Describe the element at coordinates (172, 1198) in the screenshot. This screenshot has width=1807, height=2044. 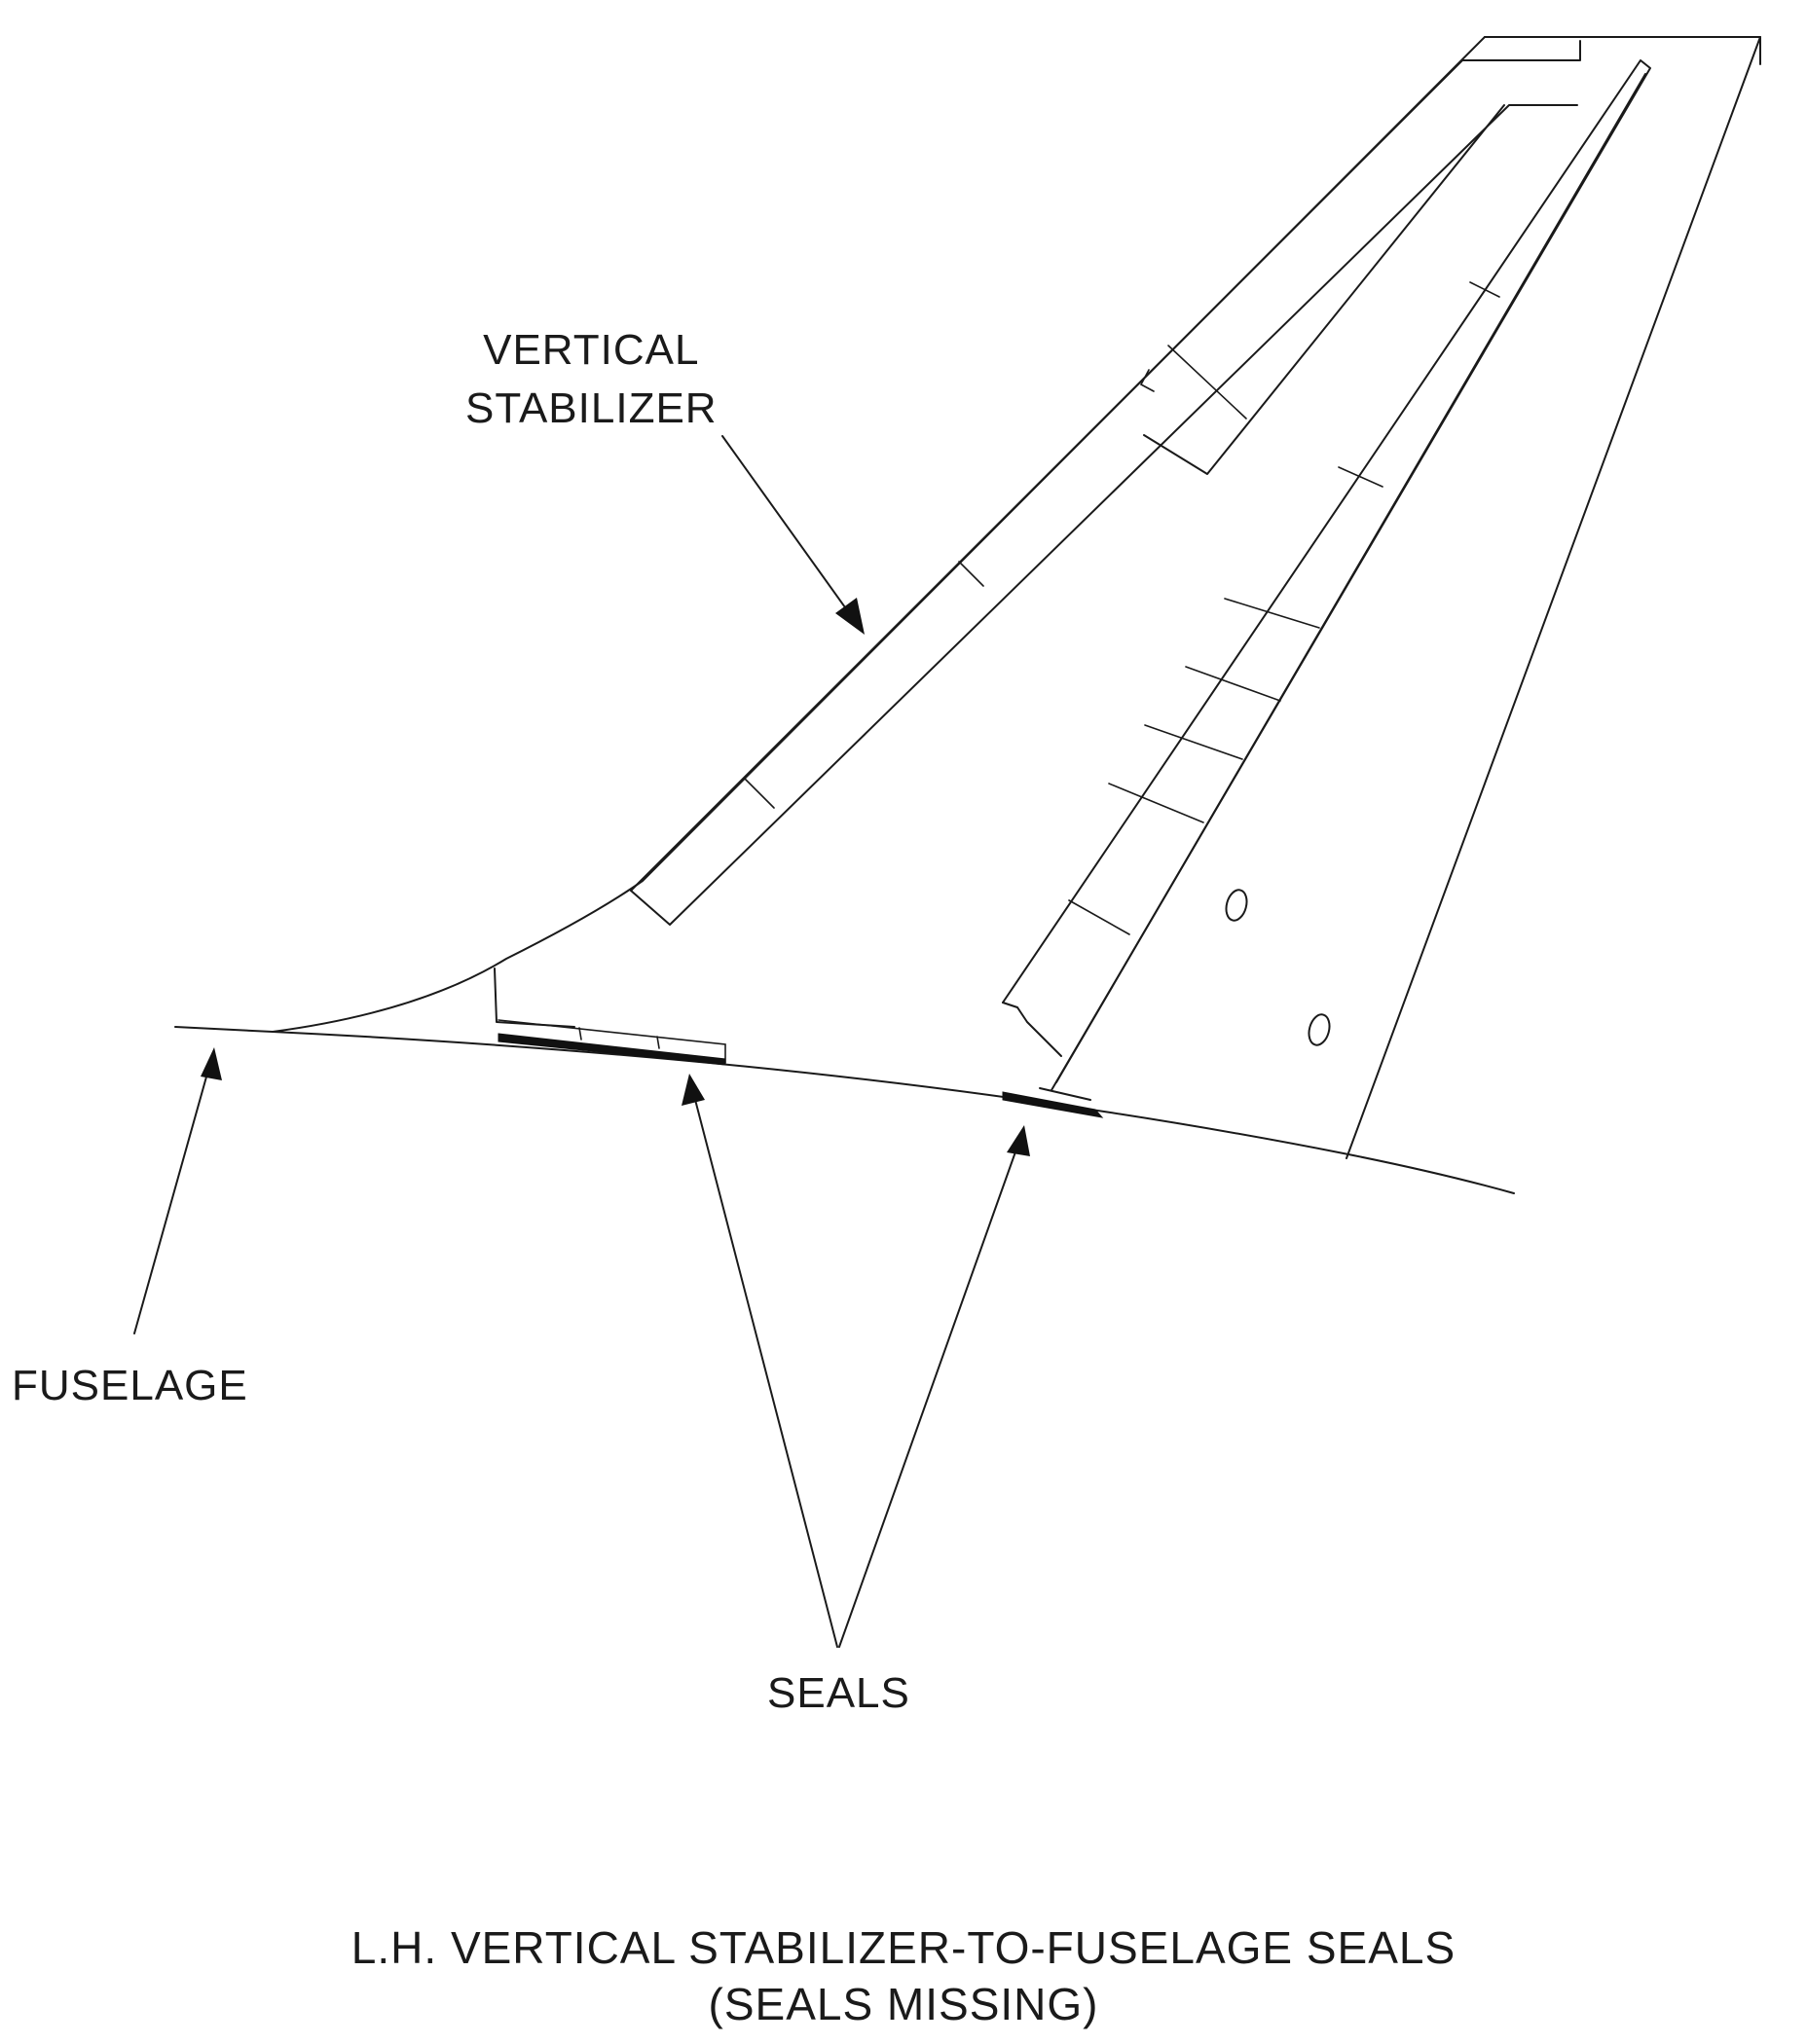
I see `fuselage-leader` at that location.